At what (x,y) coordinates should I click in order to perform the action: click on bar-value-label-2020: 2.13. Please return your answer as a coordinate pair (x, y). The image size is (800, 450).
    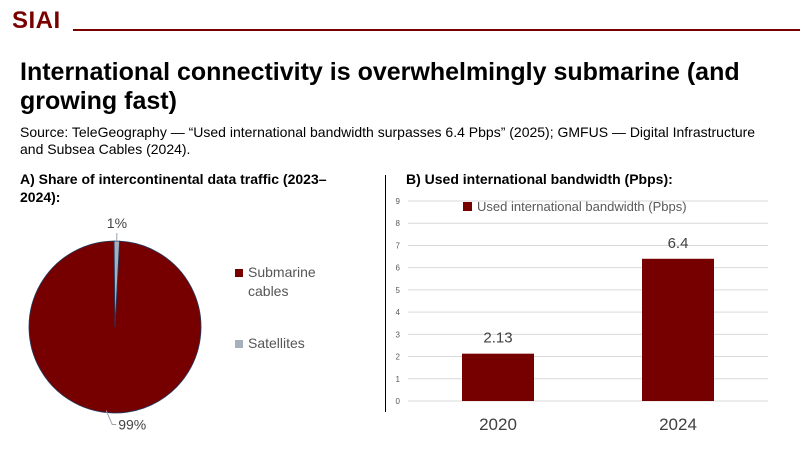
    Looking at the image, I should click on (497, 338).